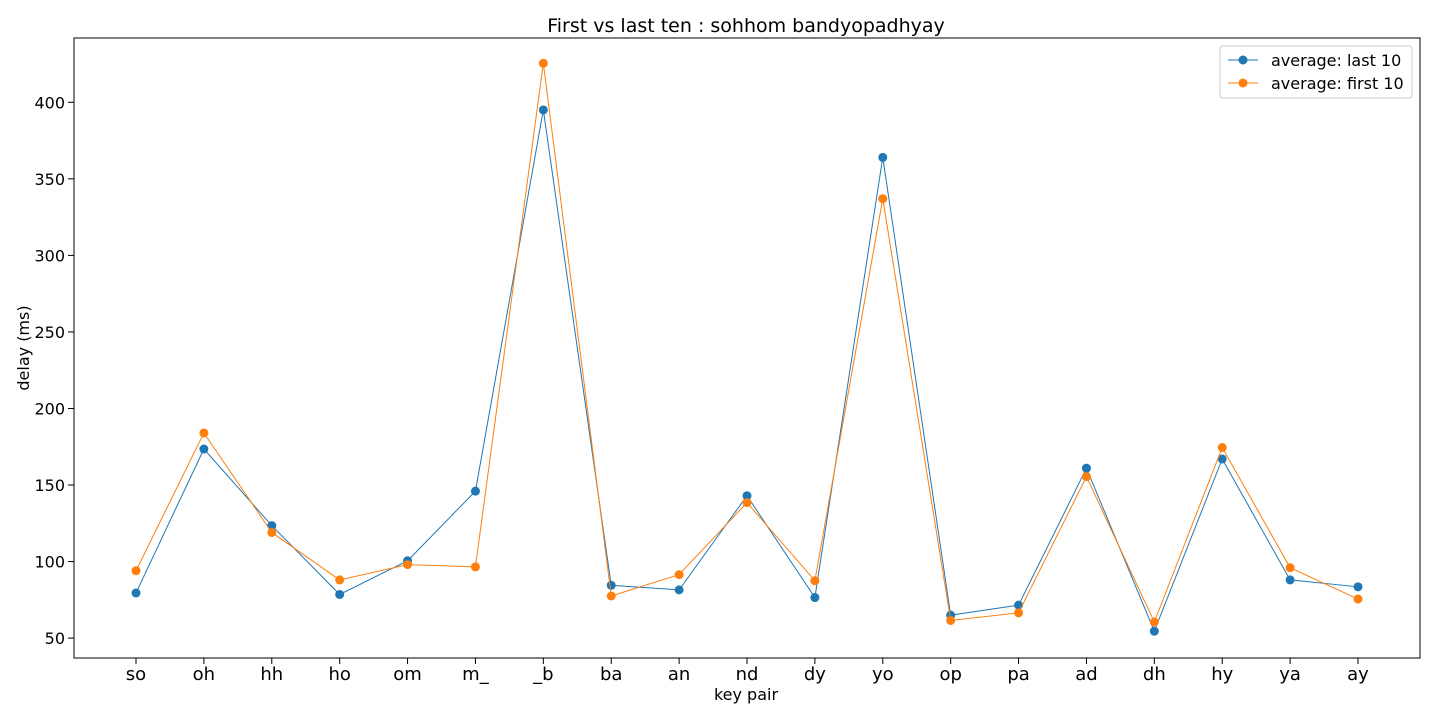 The image size is (1440, 720). What do you see at coordinates (1358, 674) in the screenshot?
I see `x-tick-label: ay` at bounding box center [1358, 674].